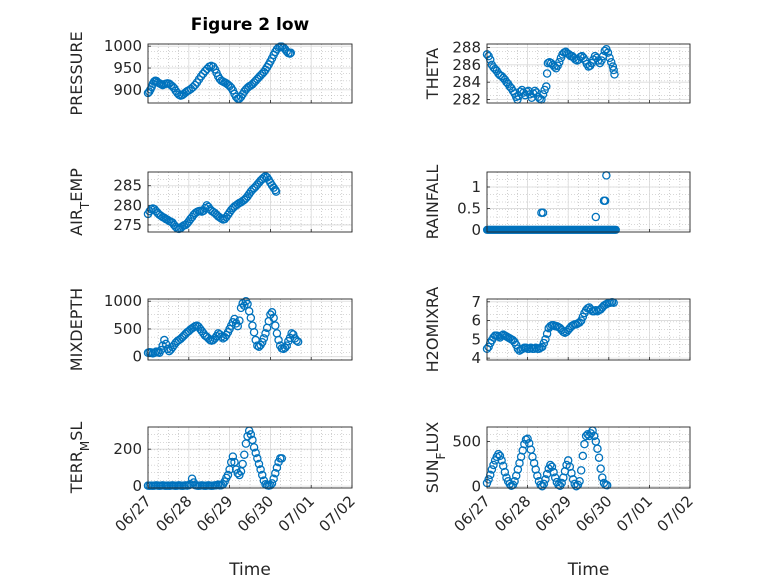  I want to click on y-axis-label: TERRMSL, so click(79, 458).